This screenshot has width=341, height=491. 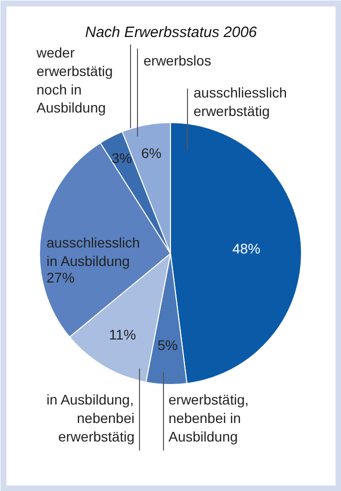 What do you see at coordinates (240, 101) in the screenshot?
I see `slice-label: ausschliesslich erwerbstätig` at bounding box center [240, 101].